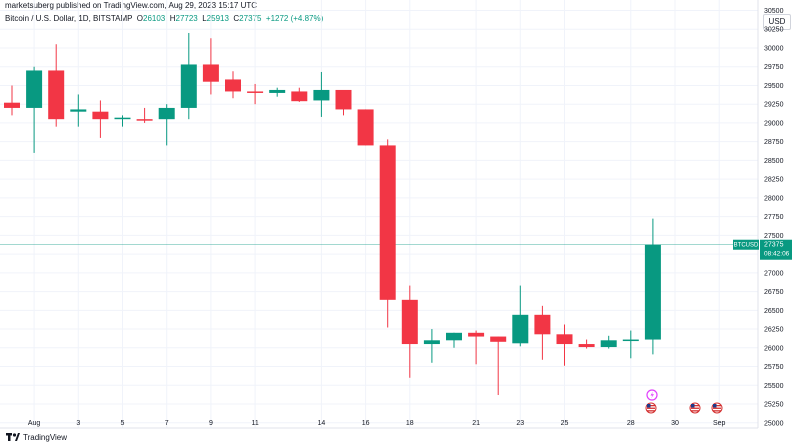 The image size is (800, 445). I want to click on price-tick-label: 30500, so click(774, 11).